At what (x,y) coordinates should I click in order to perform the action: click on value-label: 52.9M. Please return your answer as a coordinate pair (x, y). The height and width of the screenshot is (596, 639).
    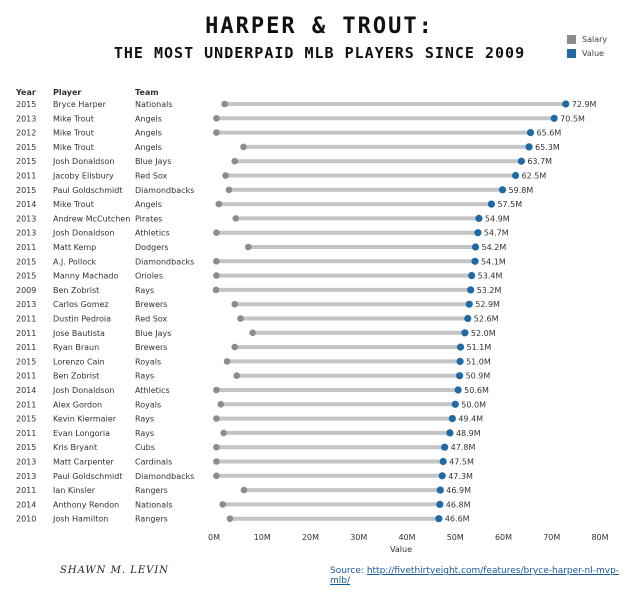
    Looking at the image, I should click on (487, 304).